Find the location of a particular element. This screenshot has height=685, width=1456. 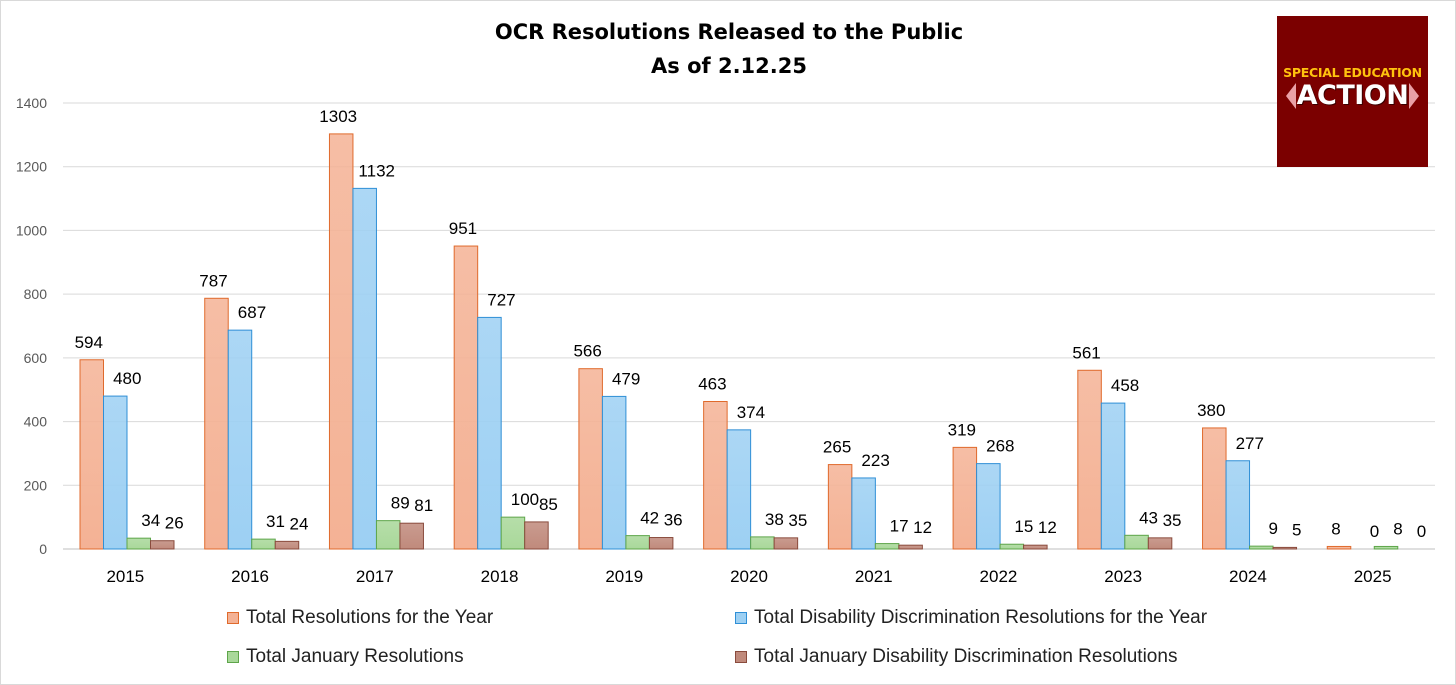

logo-right-arrow-icon is located at coordinates (1414, 96).